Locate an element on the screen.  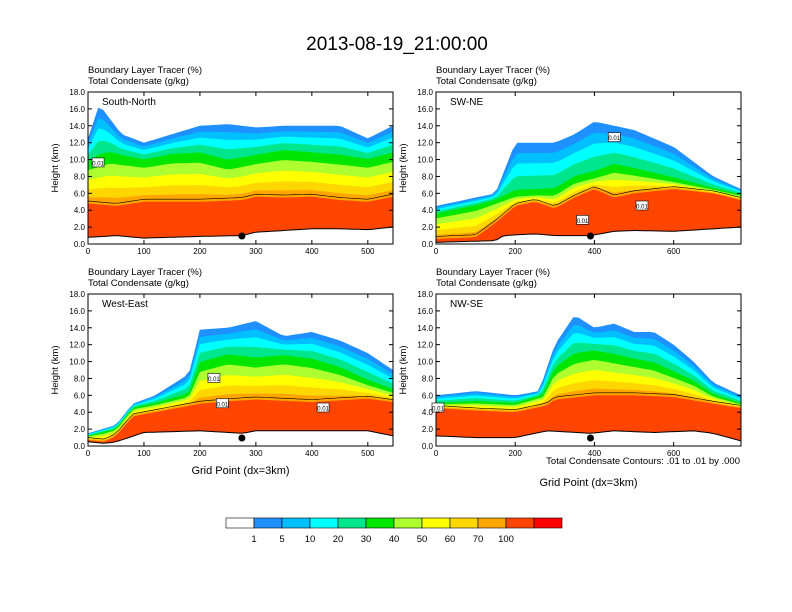
colorbar-label: 70 is located at coordinates (478, 539).